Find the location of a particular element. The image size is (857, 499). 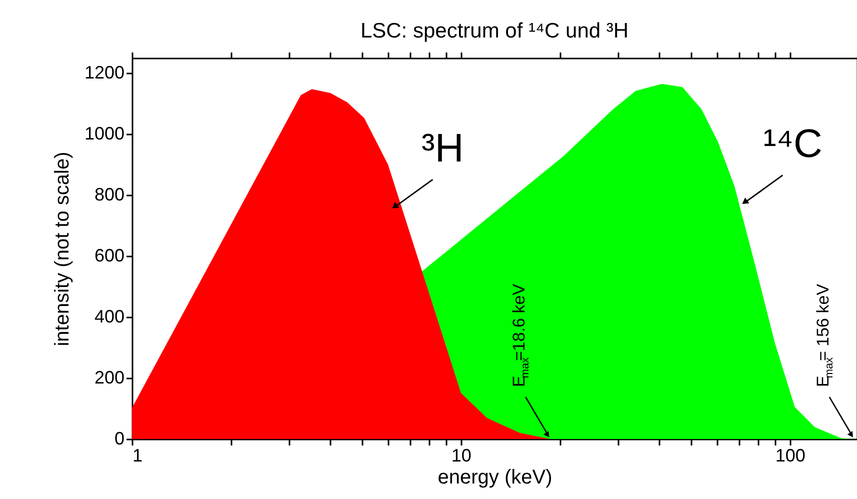

x-tick-label: 1 is located at coordinates (137, 456).